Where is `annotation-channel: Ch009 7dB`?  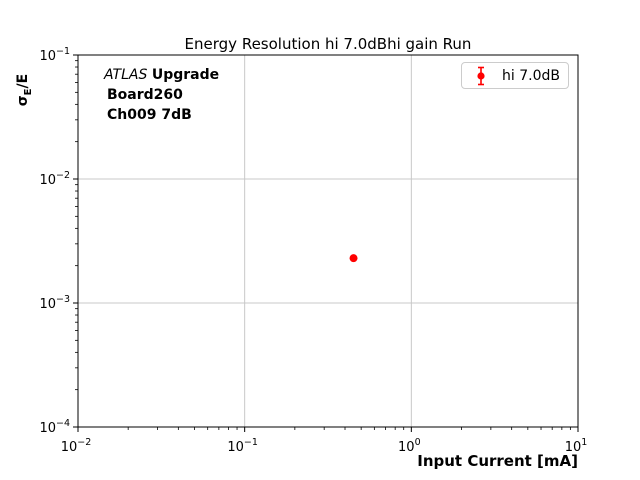
annotation-channel: Ch009 7dB is located at coordinates (149, 115).